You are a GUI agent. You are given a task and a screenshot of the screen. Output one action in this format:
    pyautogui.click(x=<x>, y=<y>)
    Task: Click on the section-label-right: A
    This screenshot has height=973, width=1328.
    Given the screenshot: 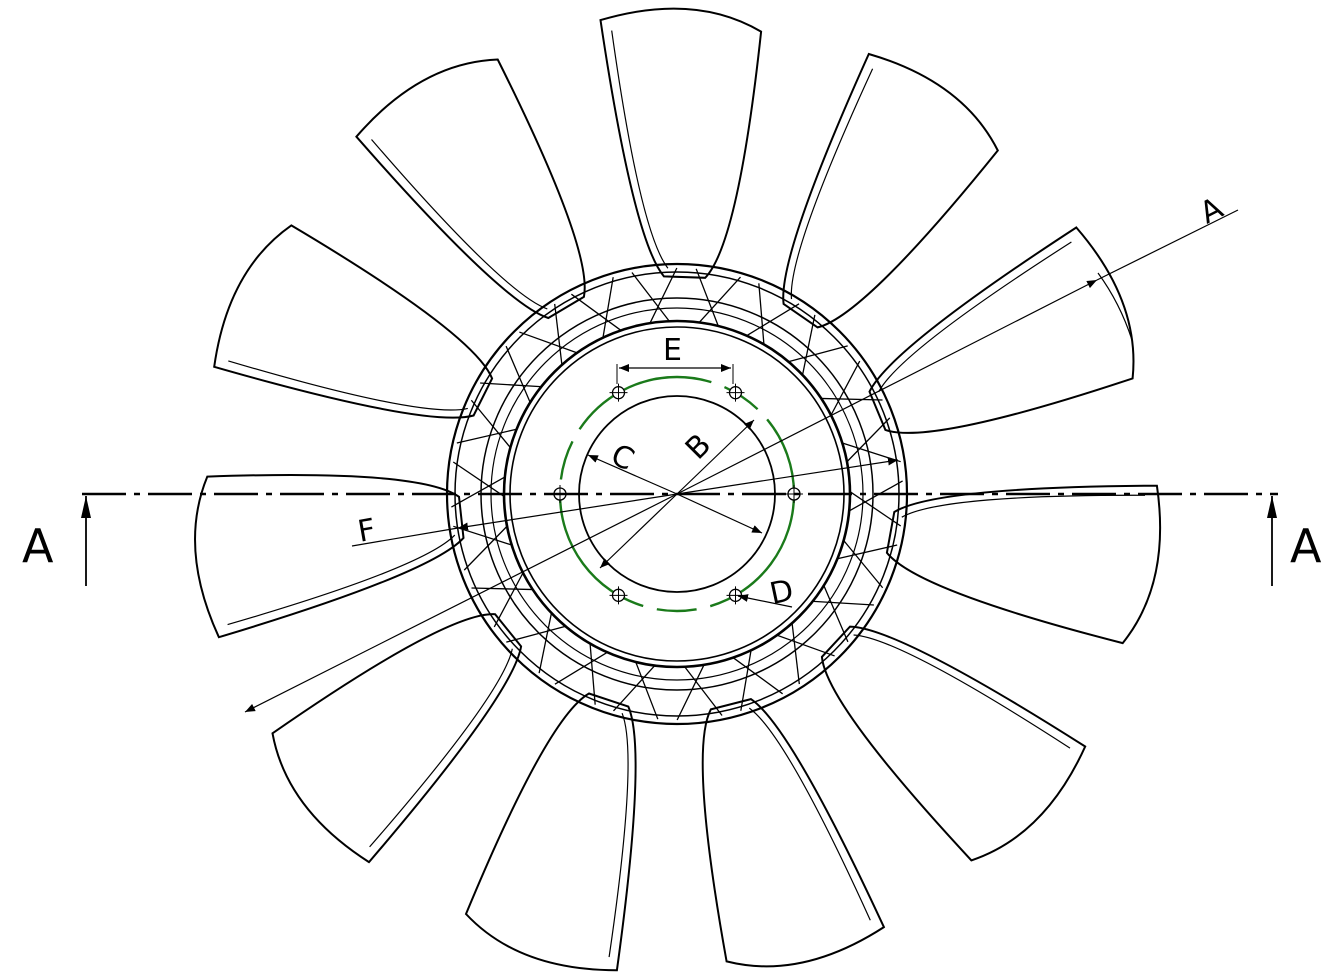 What is the action you would take?
    pyautogui.click(x=1306, y=546)
    